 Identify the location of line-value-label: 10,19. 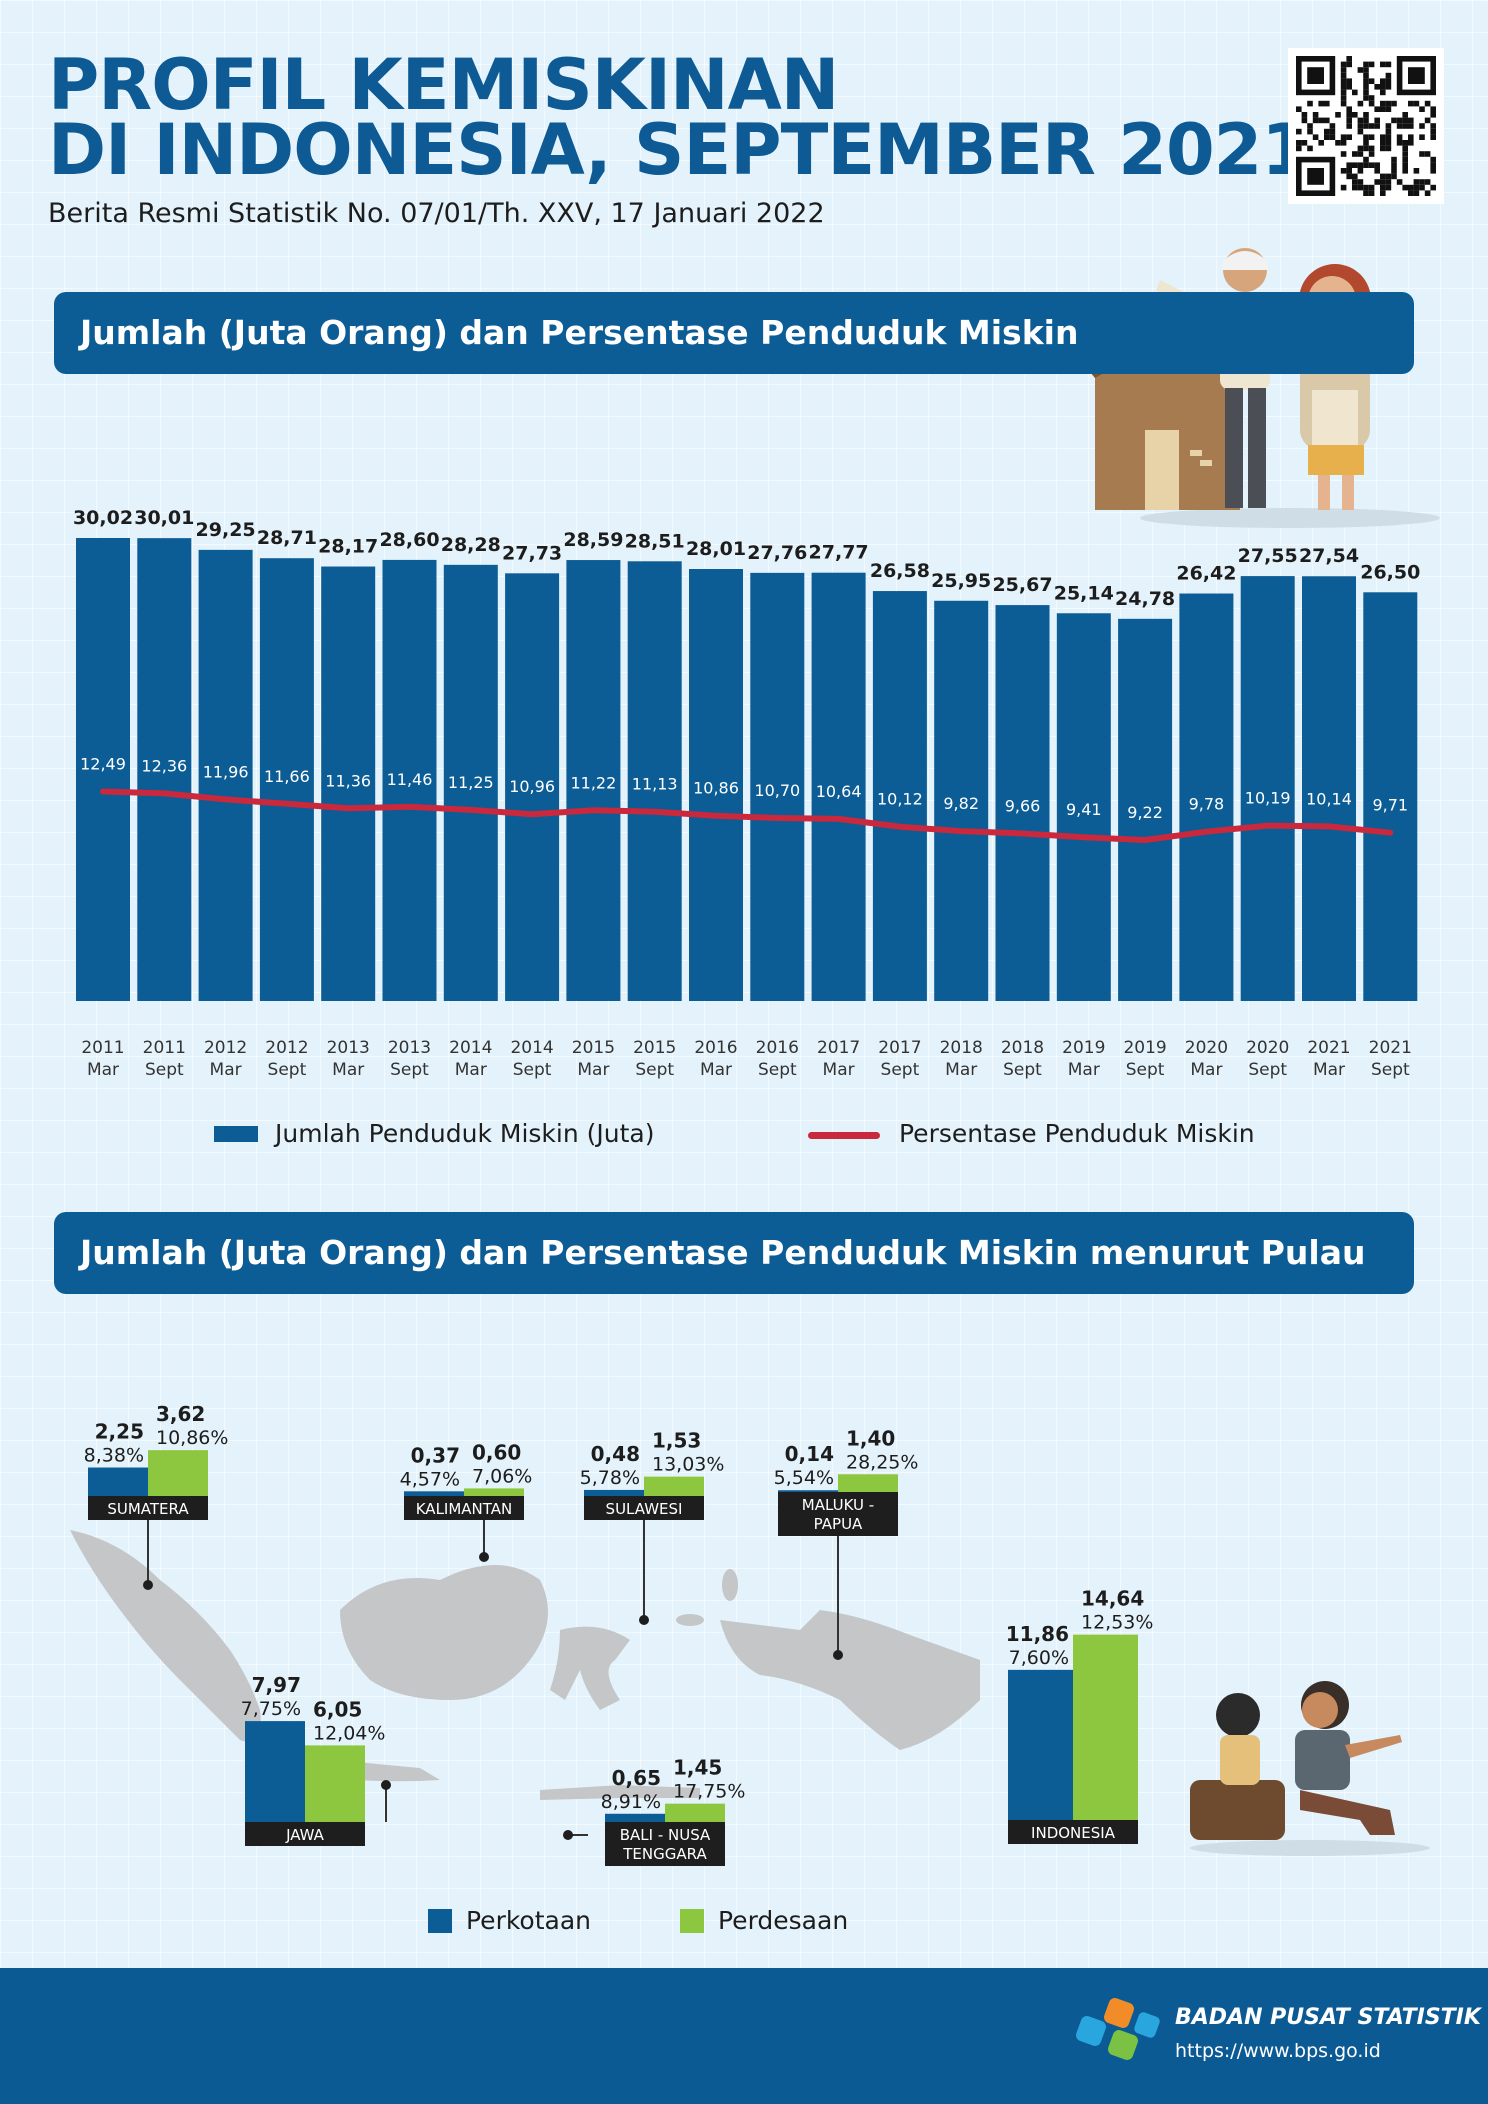
(1268, 798).